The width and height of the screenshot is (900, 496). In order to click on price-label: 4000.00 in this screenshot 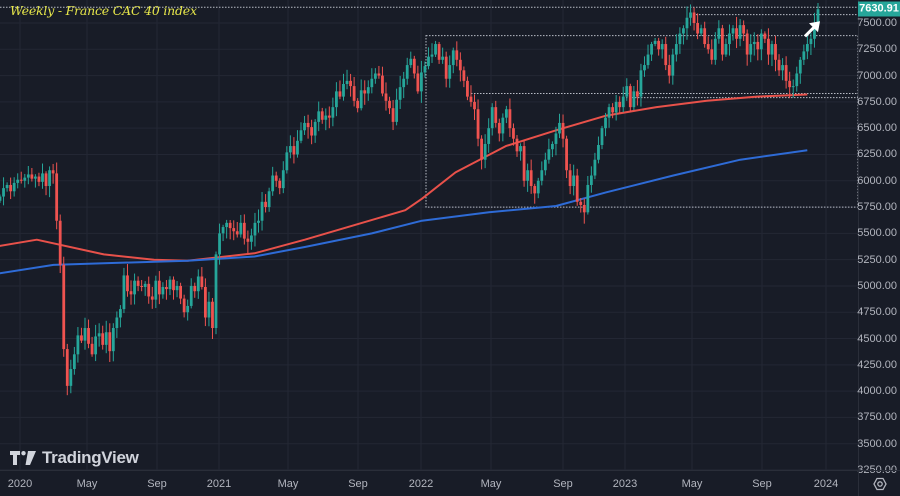, I will do `click(877, 391)`.